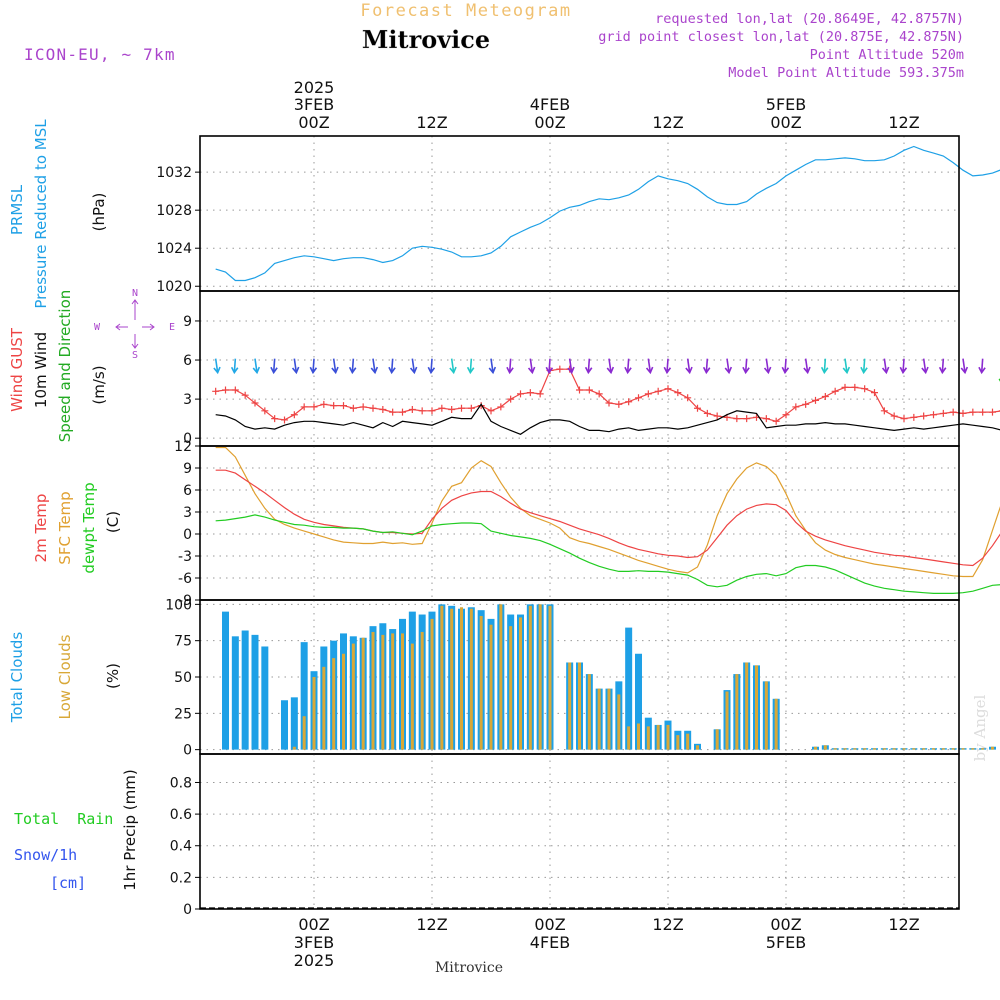 The width and height of the screenshot is (1000, 1000). What do you see at coordinates (549, 122) in the screenshot?
I see `top-hour-label: 00Z` at bounding box center [549, 122].